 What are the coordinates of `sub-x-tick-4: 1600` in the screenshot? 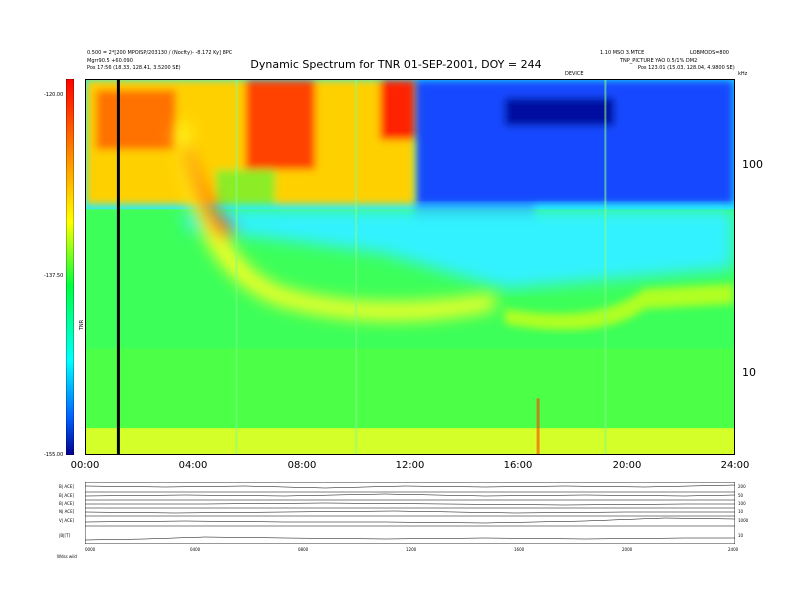 It's located at (519, 549).